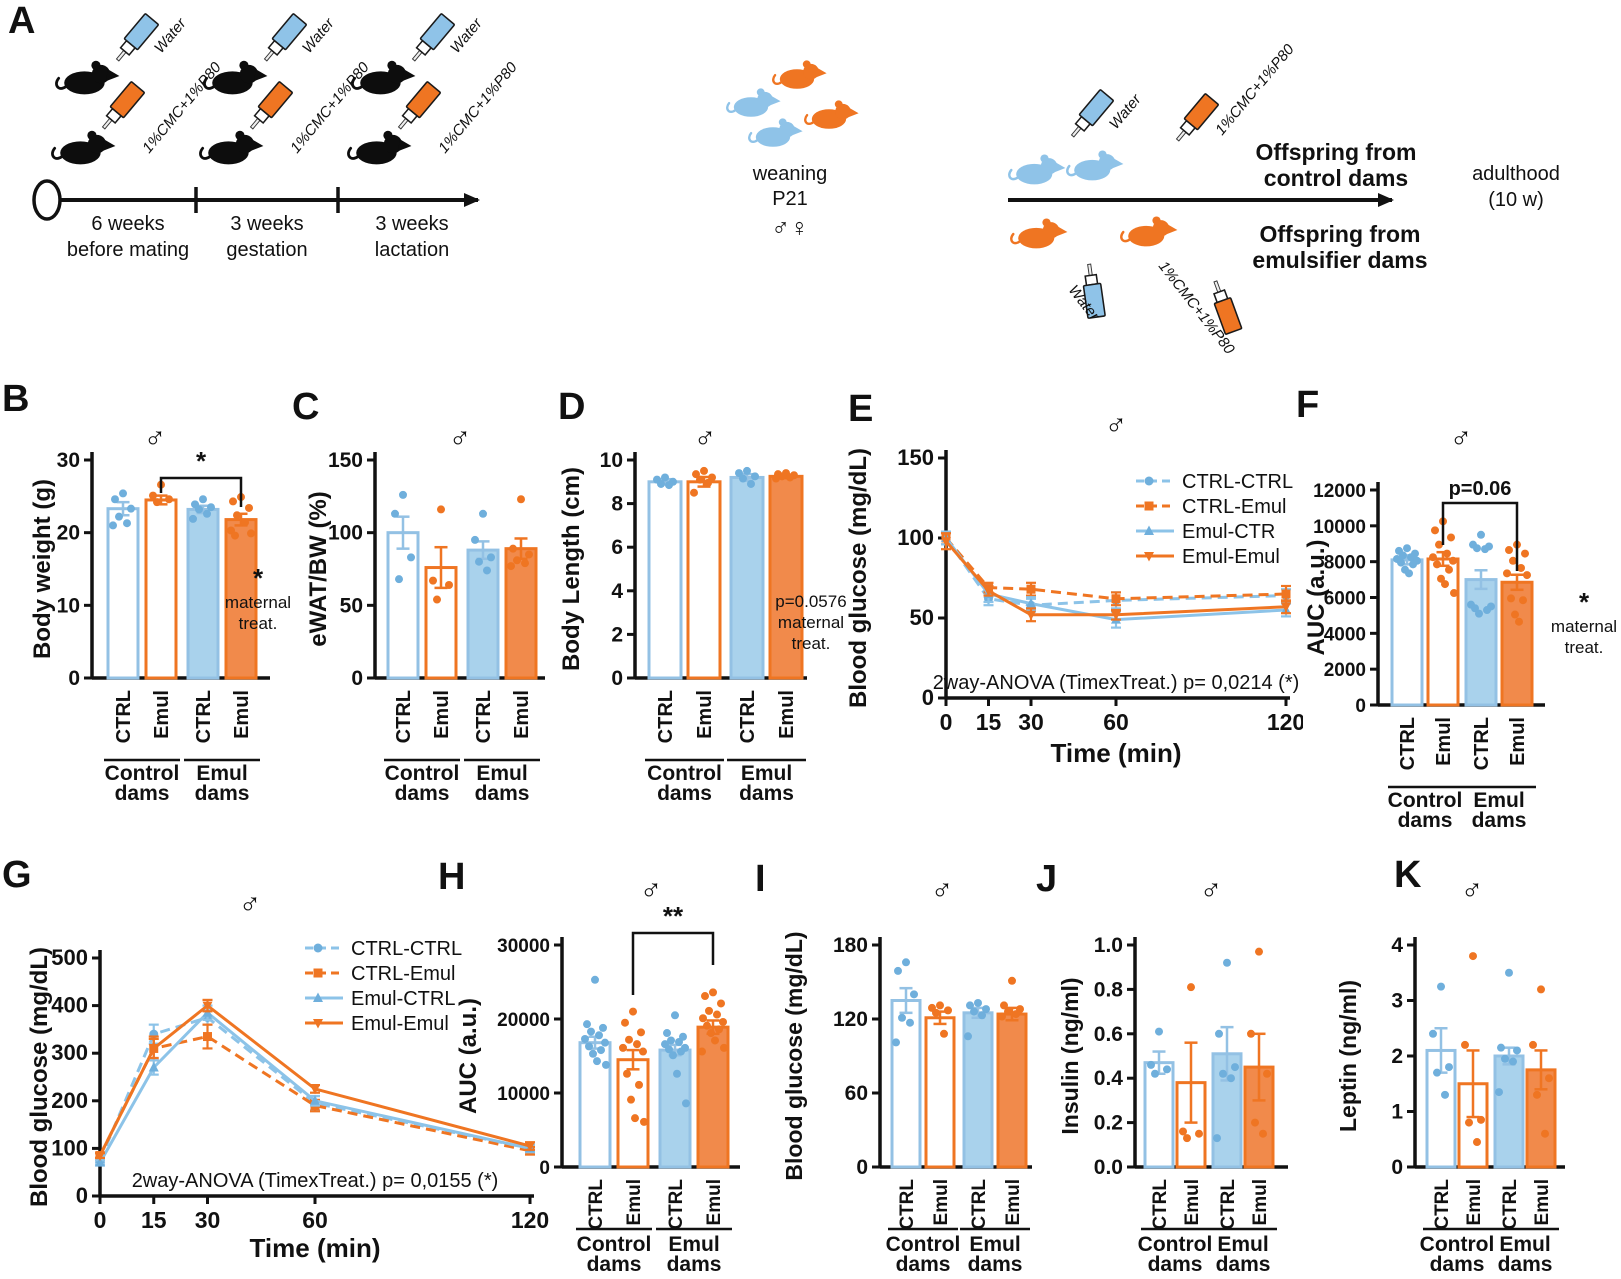  Describe the element at coordinates (1345, 563) in the screenshot. I see `y-tick-label: 8000` at that location.